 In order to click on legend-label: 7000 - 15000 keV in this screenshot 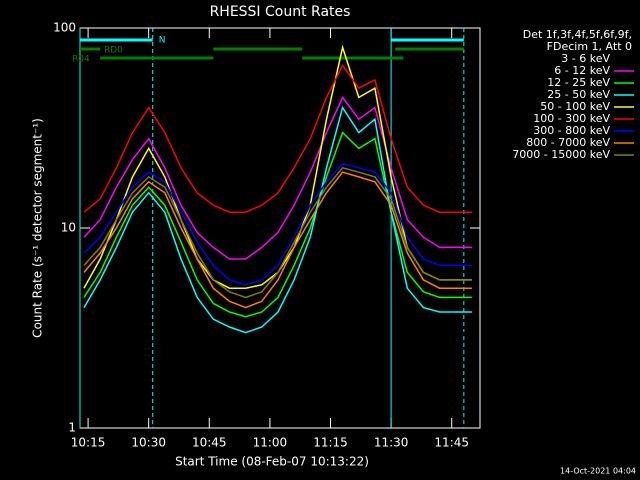, I will do `click(561, 154)`.